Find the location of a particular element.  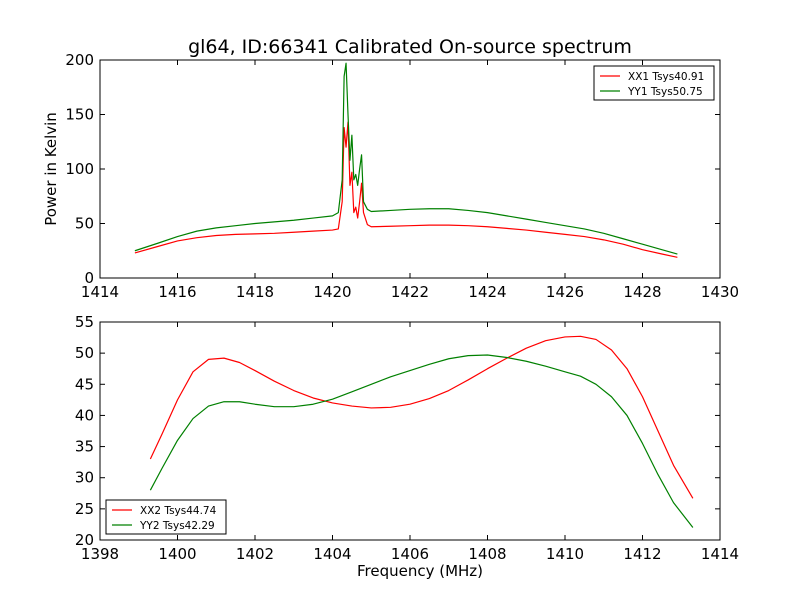

legend-label-2: YY2 Tsys42.29 is located at coordinates (177, 526).